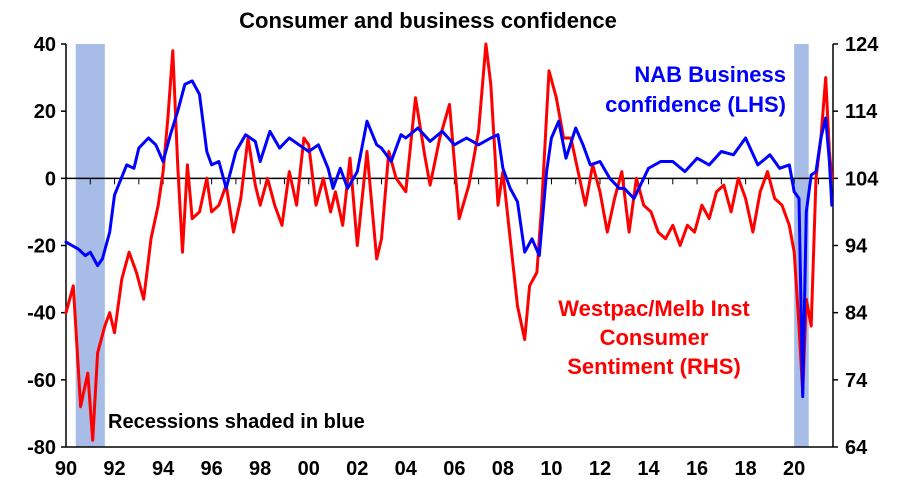 This screenshot has width=902, height=503. What do you see at coordinates (236, 422) in the screenshot?
I see `recession-note: Recessions shaded in blue` at bounding box center [236, 422].